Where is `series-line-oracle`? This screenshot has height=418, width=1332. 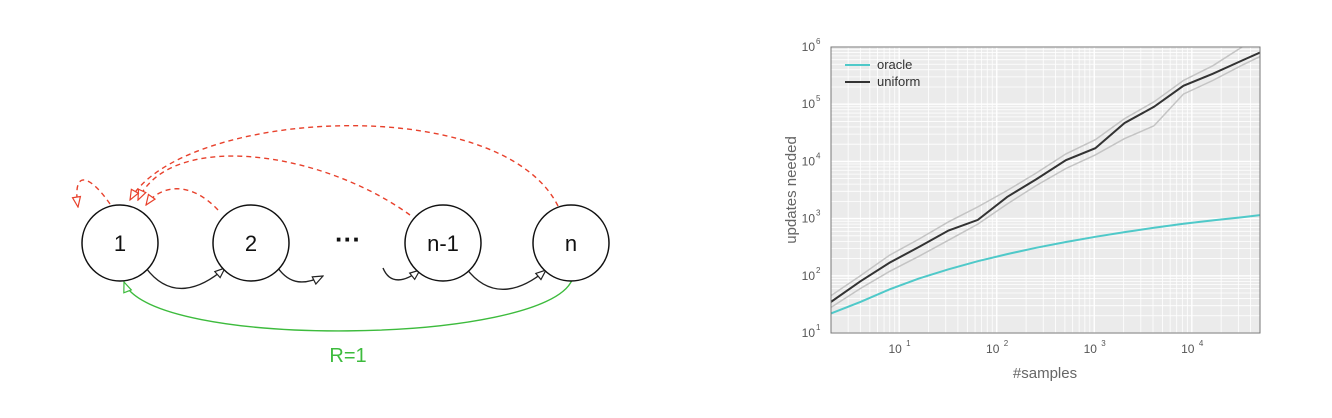
series-line-oracle is located at coordinates (1045, 264).